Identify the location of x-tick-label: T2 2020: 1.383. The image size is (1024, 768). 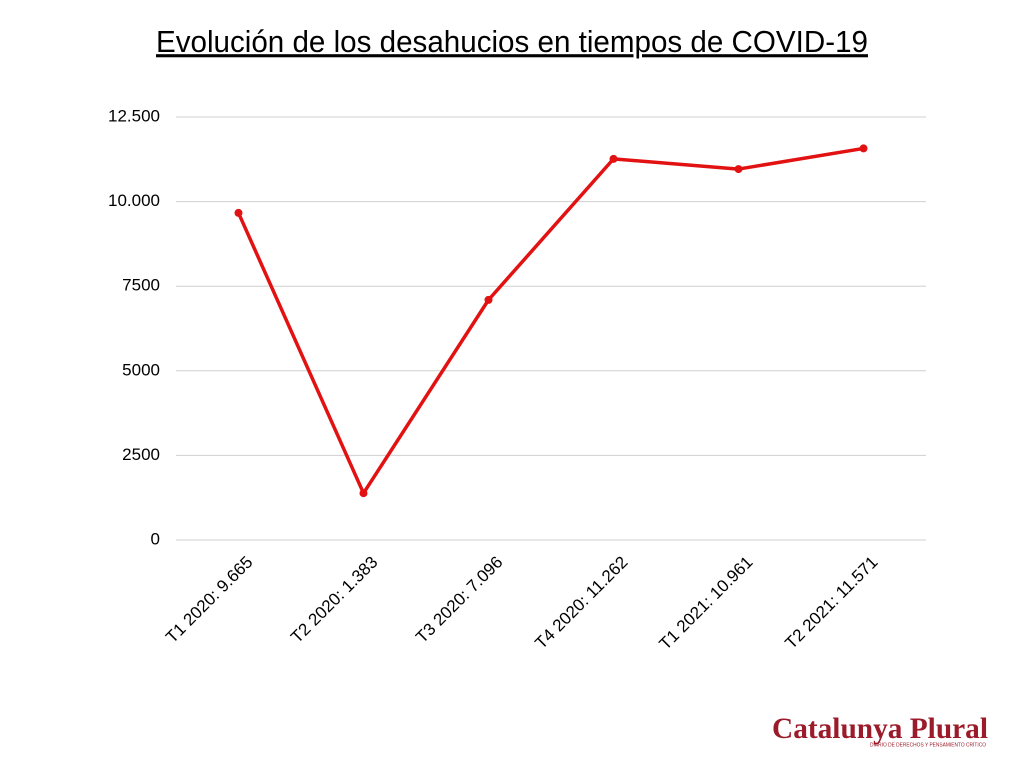
(334, 600).